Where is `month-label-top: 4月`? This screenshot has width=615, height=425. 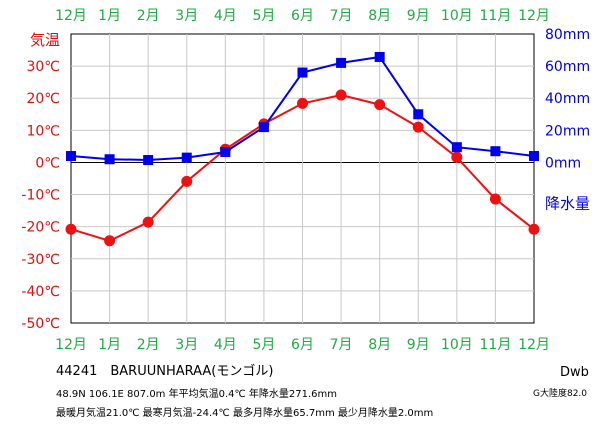
month-label-top: 4月 is located at coordinates (225, 16).